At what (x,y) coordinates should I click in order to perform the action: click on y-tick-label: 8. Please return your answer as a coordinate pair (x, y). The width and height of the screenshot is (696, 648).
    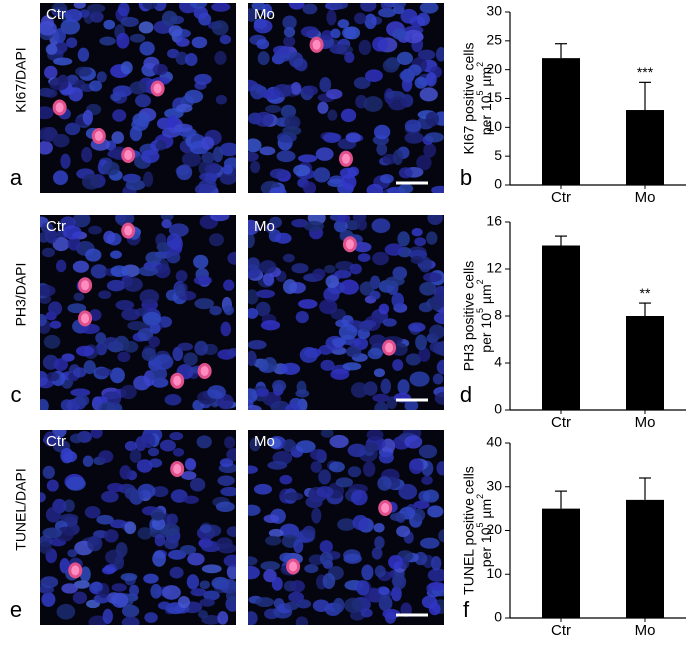
    Looking at the image, I should click on (498, 315).